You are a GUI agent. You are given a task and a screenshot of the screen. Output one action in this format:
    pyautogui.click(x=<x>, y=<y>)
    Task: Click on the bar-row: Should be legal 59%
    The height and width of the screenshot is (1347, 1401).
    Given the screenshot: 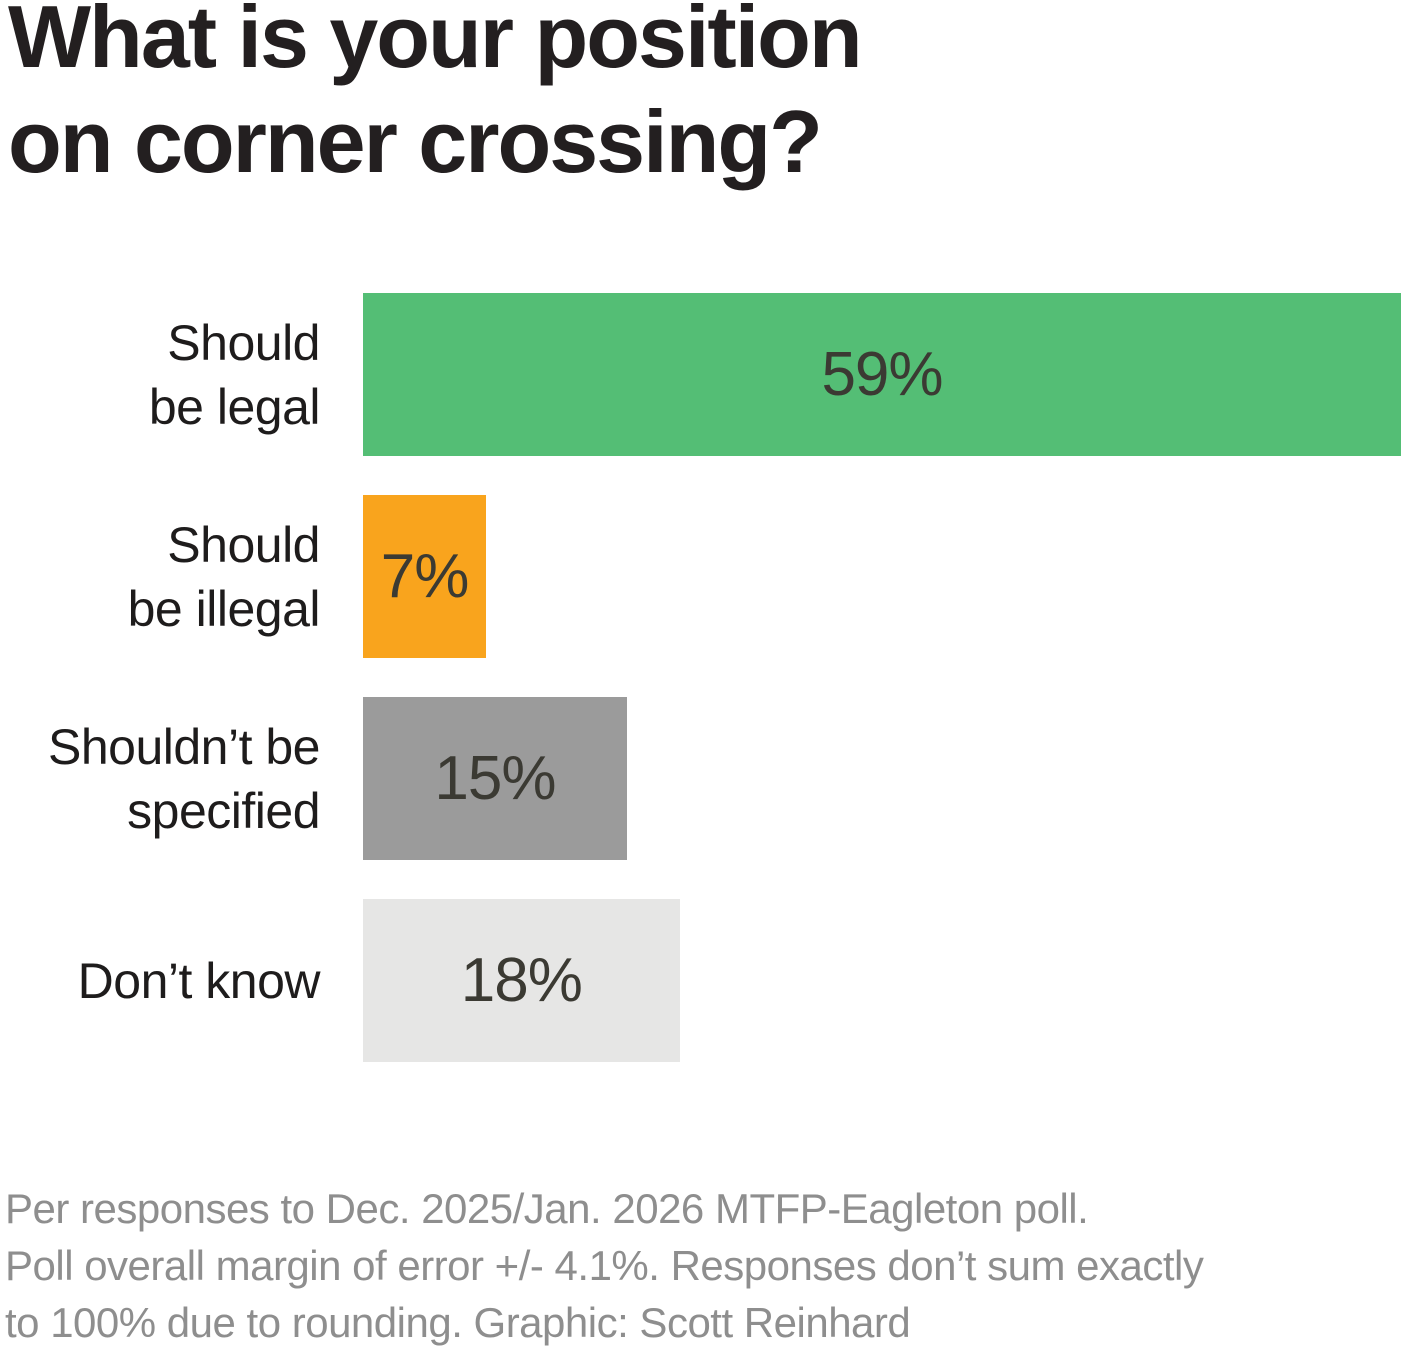 What is the action you would take?
    pyautogui.click(x=700, y=374)
    